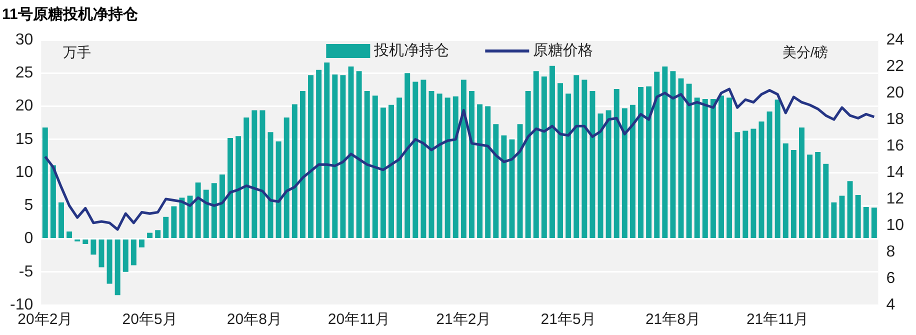 The height and width of the screenshot is (335, 916). Describe the element at coordinates (411, 51) in the screenshot. I see `legend-label: 投机净持仓` at that location.